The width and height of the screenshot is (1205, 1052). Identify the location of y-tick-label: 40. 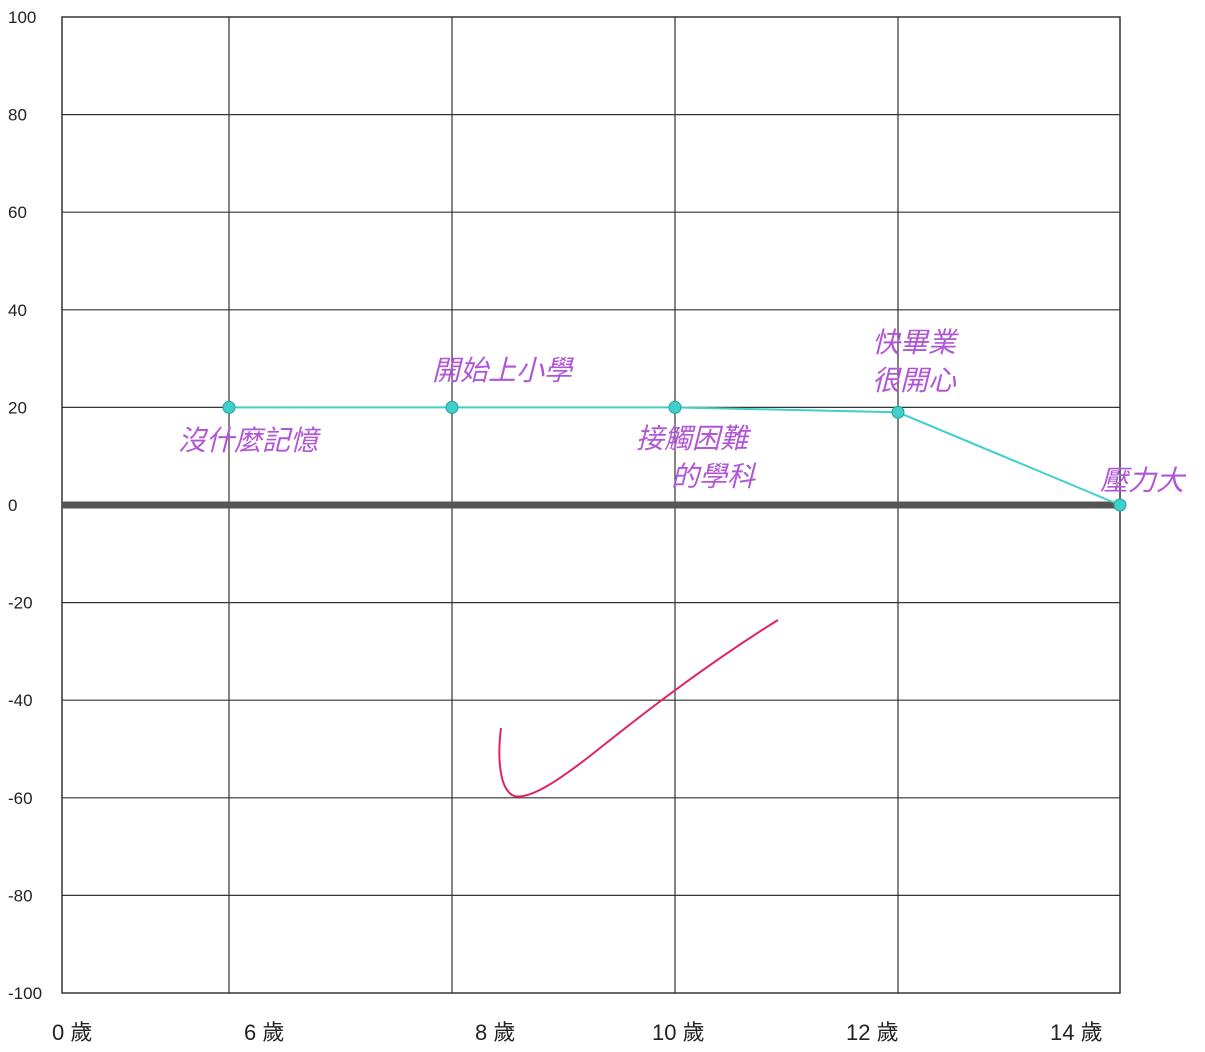
(17, 310).